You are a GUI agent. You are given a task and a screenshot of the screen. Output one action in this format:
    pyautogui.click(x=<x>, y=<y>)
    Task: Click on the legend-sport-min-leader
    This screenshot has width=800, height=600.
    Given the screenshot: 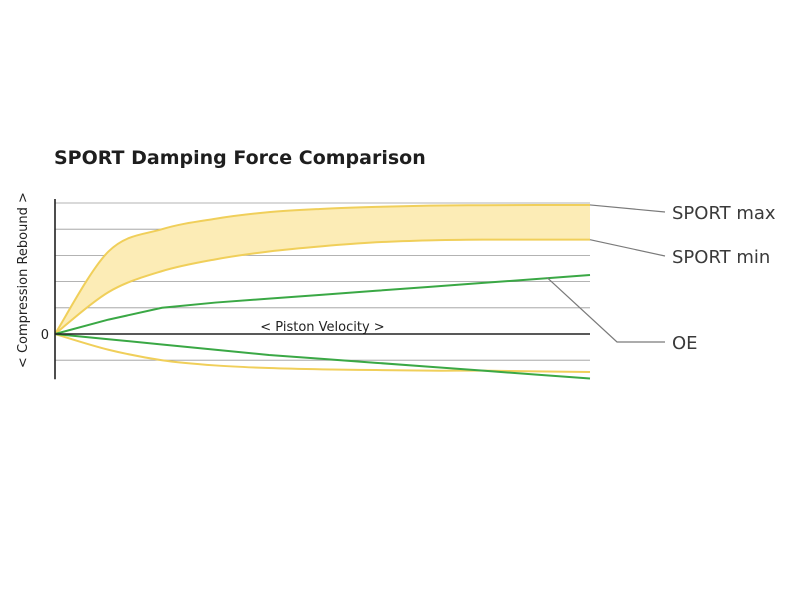 What is the action you would take?
    pyautogui.click(x=627, y=248)
    